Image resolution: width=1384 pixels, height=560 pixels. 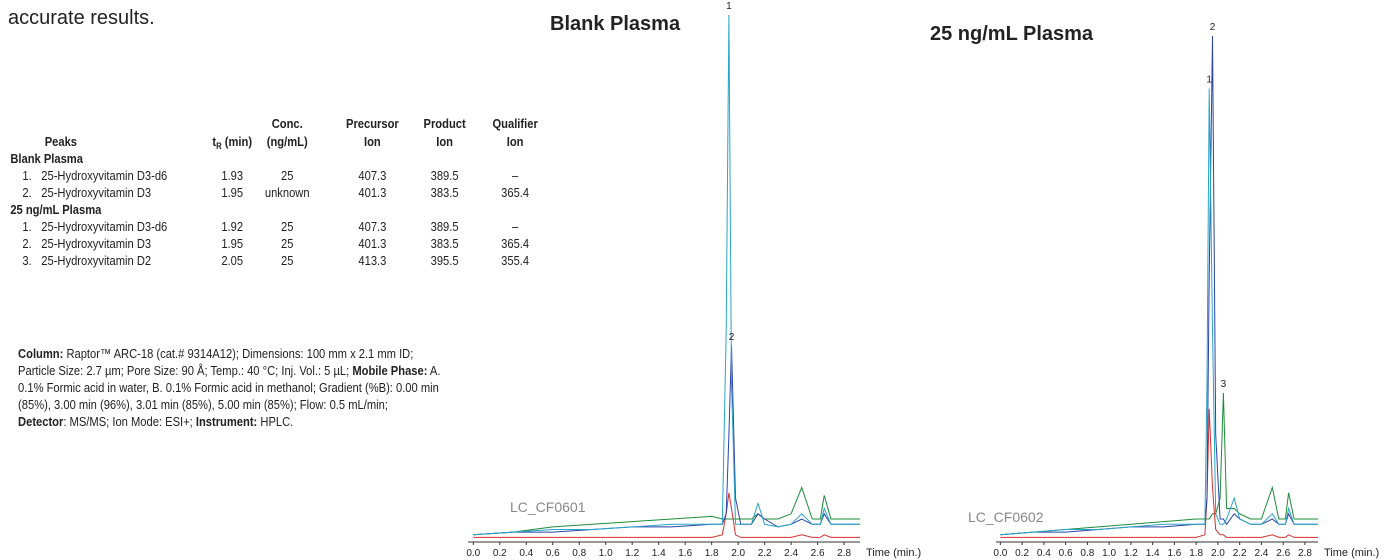 What do you see at coordinates (287, 192) in the screenshot?
I see `cell-conc: unknown` at bounding box center [287, 192].